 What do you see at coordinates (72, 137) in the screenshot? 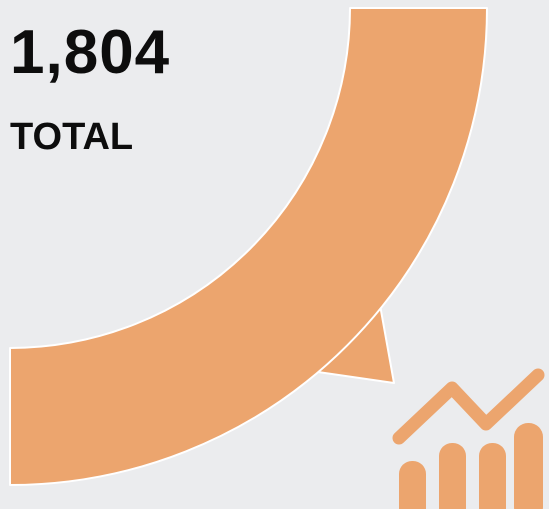
I see `total-label: TOTAL` at bounding box center [72, 137].